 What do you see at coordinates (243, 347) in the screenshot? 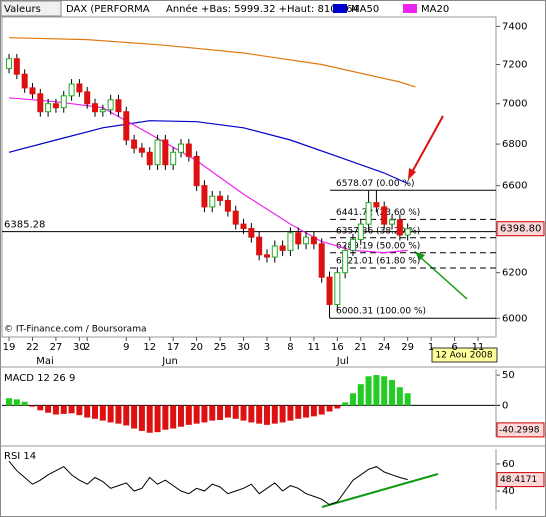
I see `x-tick-label: 30` at bounding box center [243, 347].